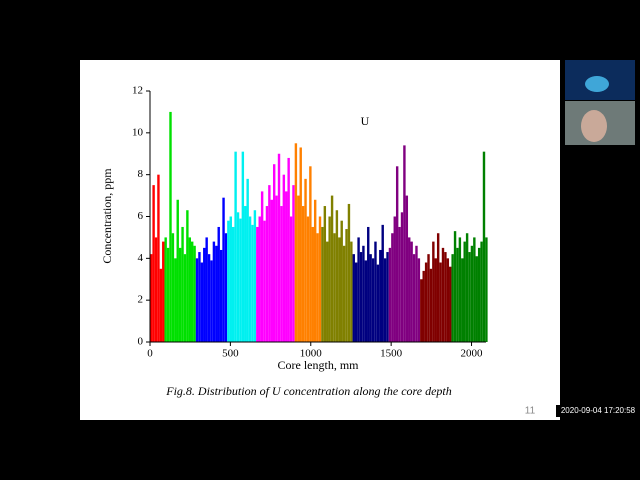 Image resolution: width=640 pixels, height=480 pixels. What do you see at coordinates (598, 410) in the screenshot?
I see `timestamp: 2020-09-04 17:20:58` at bounding box center [598, 410].